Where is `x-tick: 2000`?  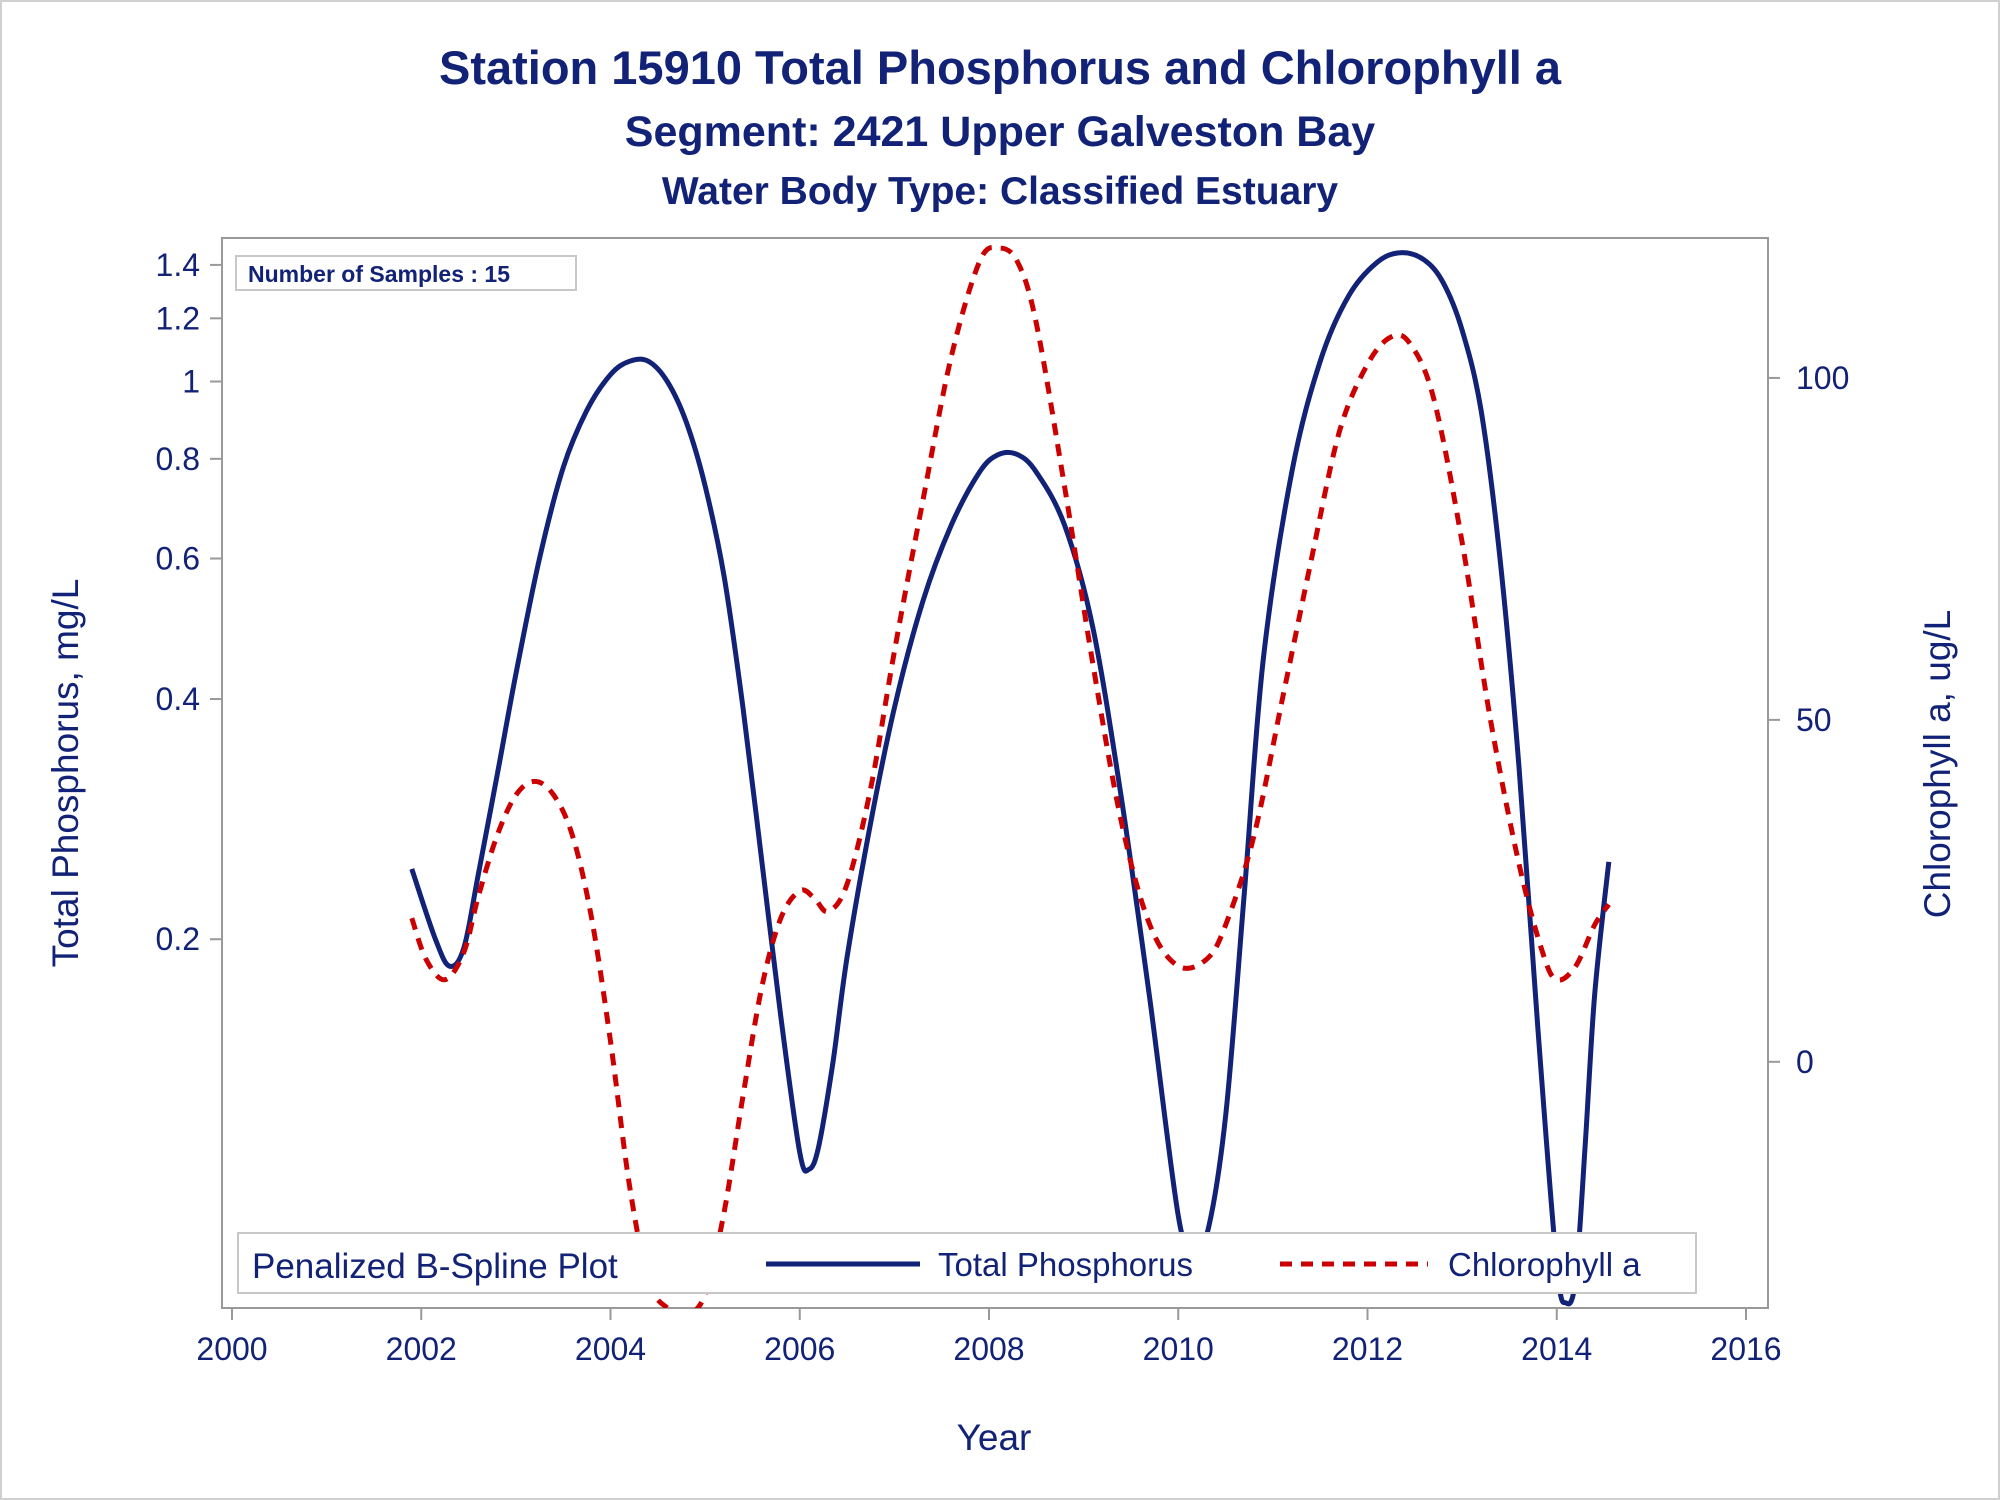 x-tick: 2000 is located at coordinates (232, 1337).